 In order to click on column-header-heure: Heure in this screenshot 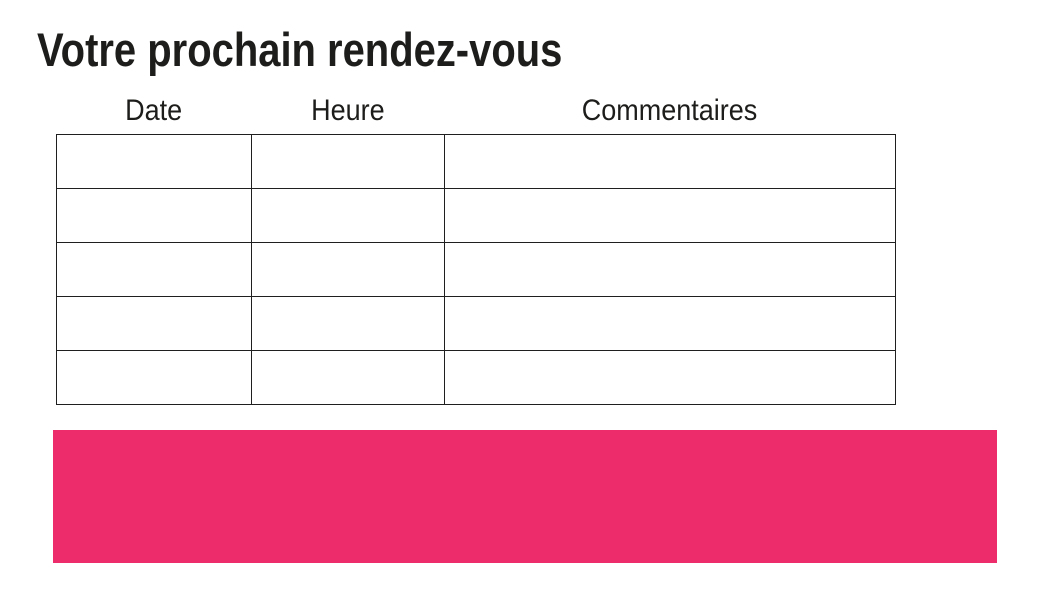, I will do `click(347, 111)`.